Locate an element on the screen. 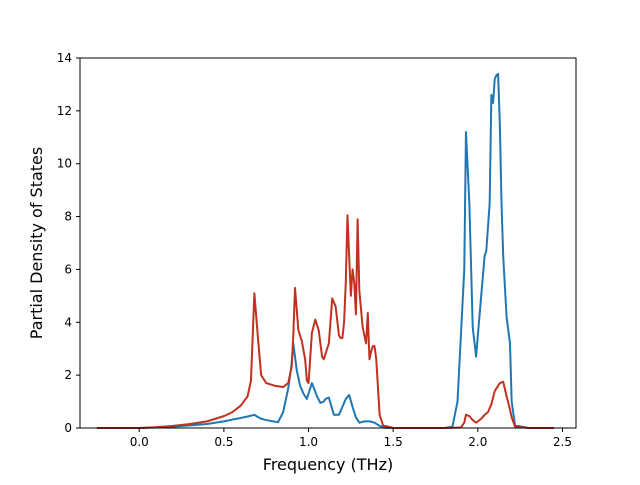 The height and width of the screenshot is (485, 640). x-tick-label: 1.0 is located at coordinates (308, 442).